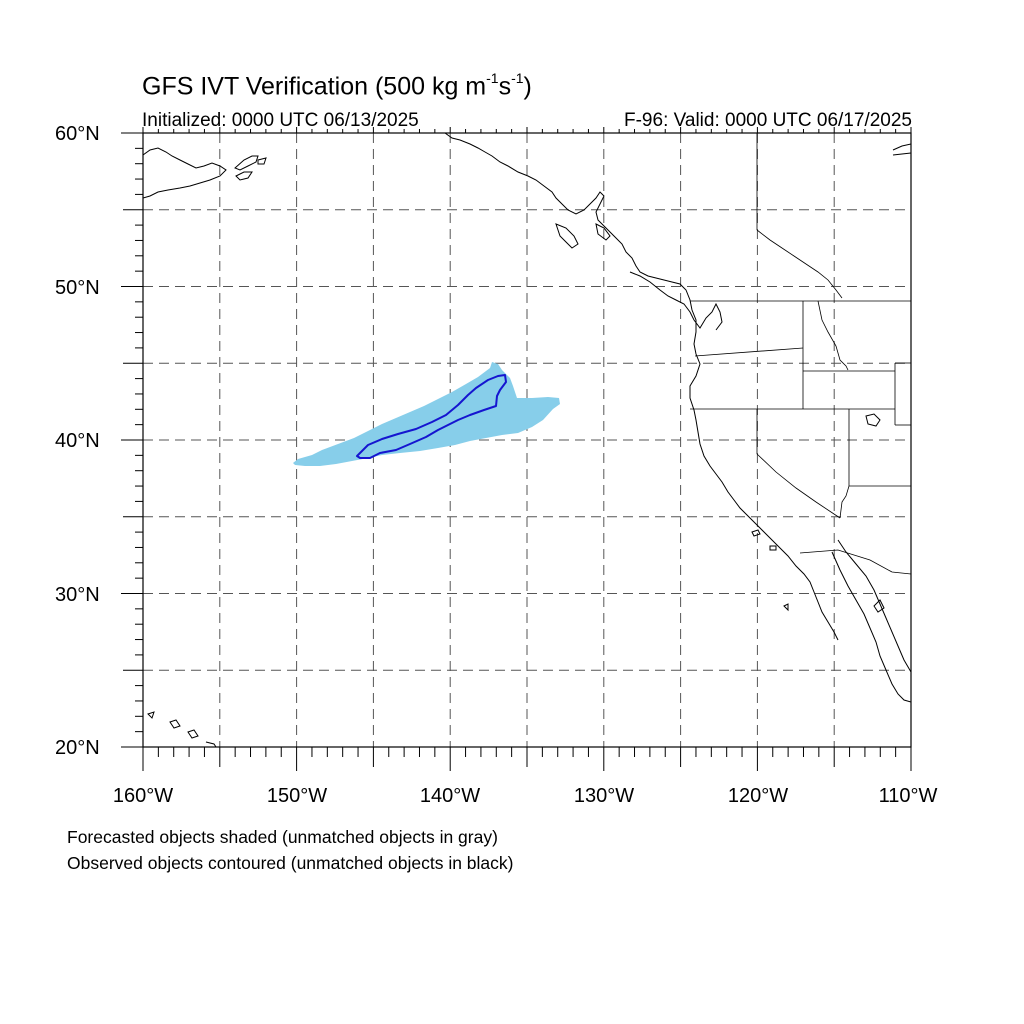 This screenshot has height=1024, width=1024. What do you see at coordinates (768, 120) in the screenshot?
I see `valid-time: F-96: Valid: 0000 UTC 06/17/2025` at bounding box center [768, 120].